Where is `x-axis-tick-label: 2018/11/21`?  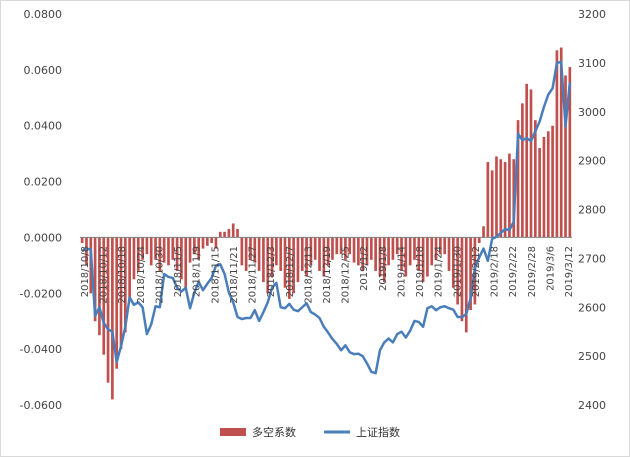
x-axis-tick-label: 2018/11/21 is located at coordinates (234, 275).